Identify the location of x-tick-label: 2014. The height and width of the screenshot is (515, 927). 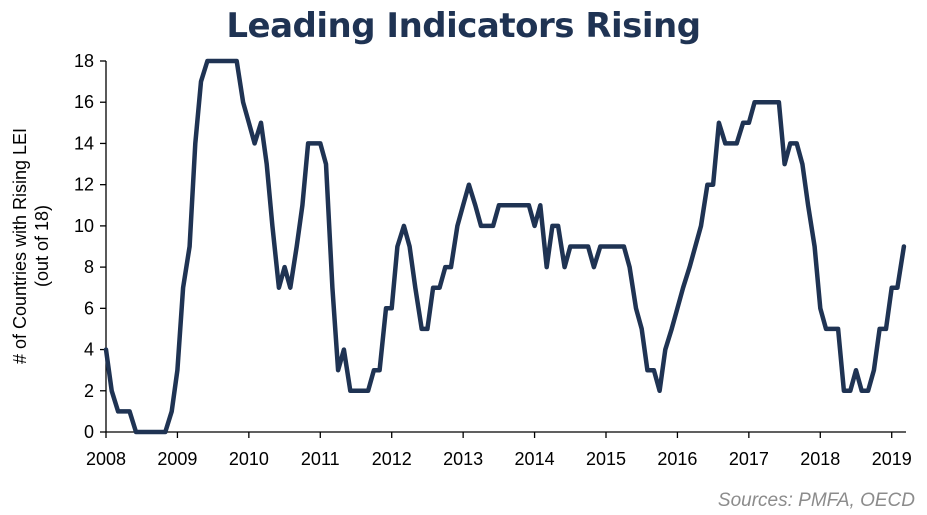
(535, 459).